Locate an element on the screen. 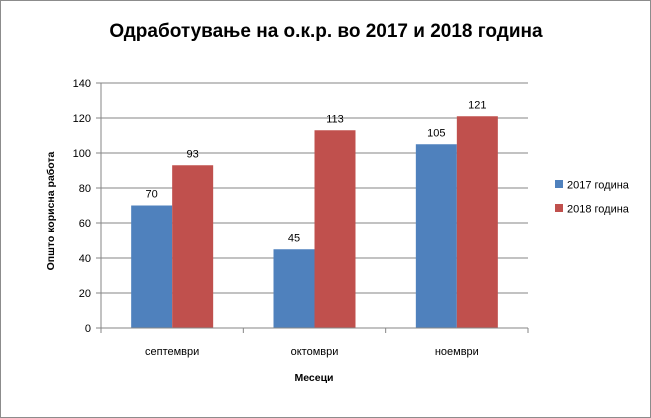 This screenshot has width=651, height=418. y-tick-label: 60 is located at coordinates (85, 224).